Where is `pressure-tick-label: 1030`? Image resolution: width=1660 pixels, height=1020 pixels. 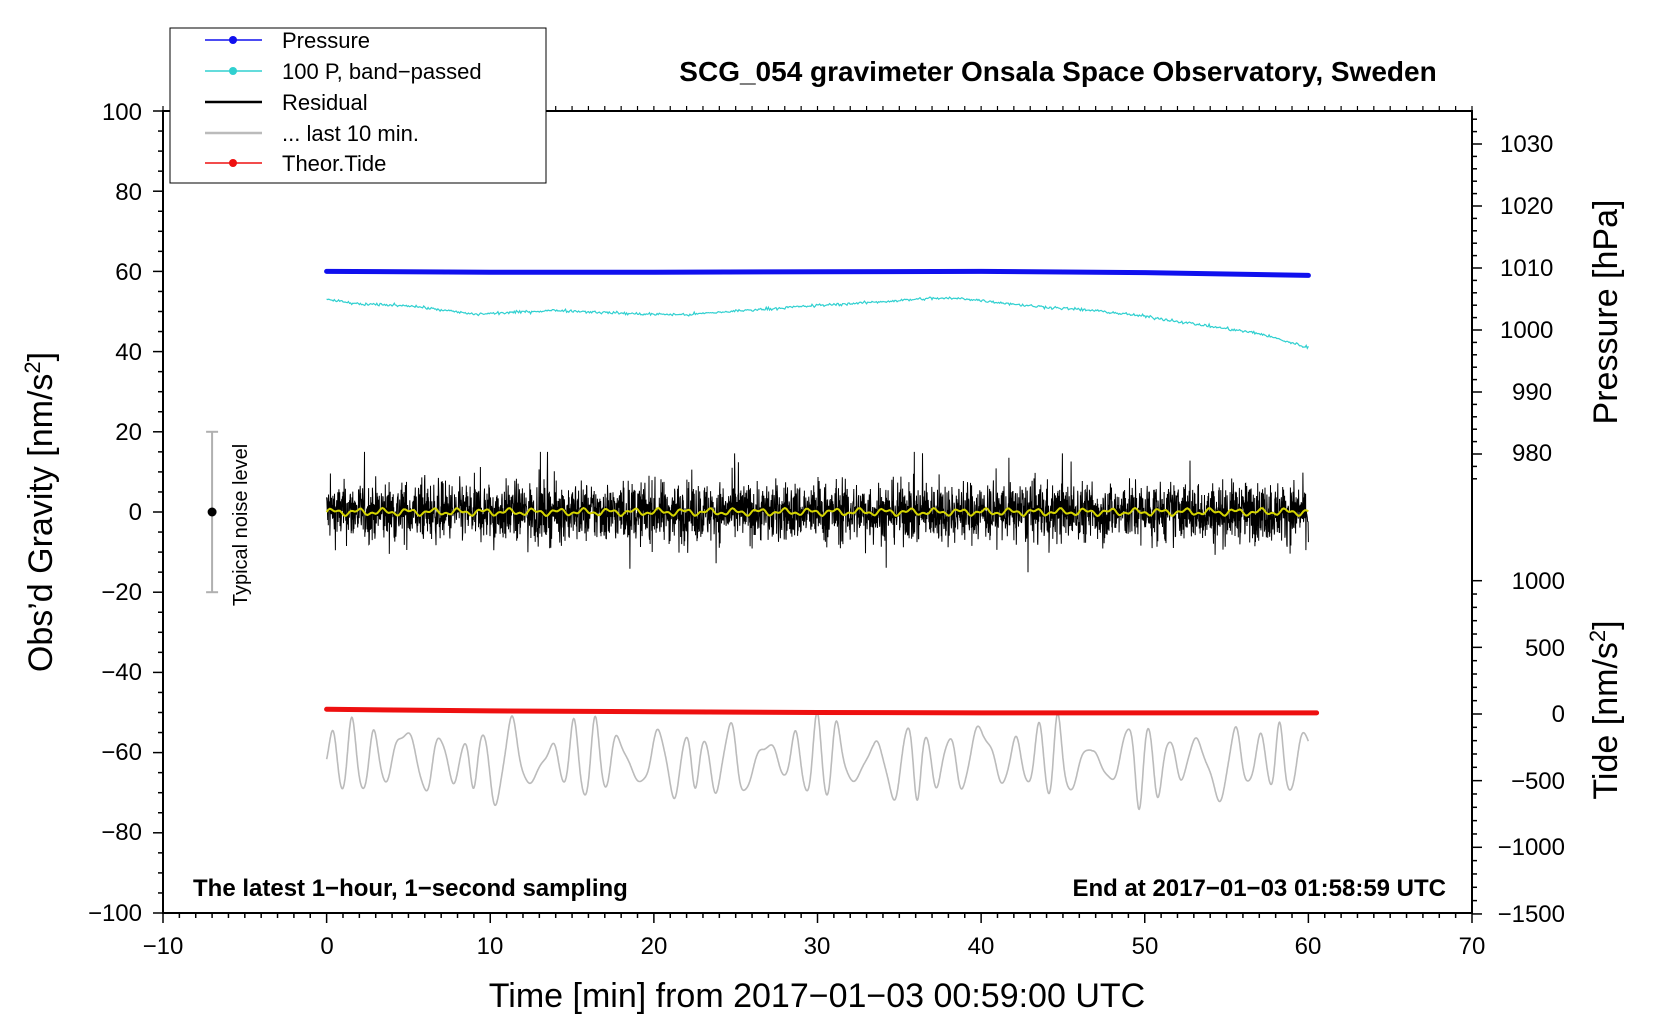
pressure-tick-label: 1030 is located at coordinates (1526, 144).